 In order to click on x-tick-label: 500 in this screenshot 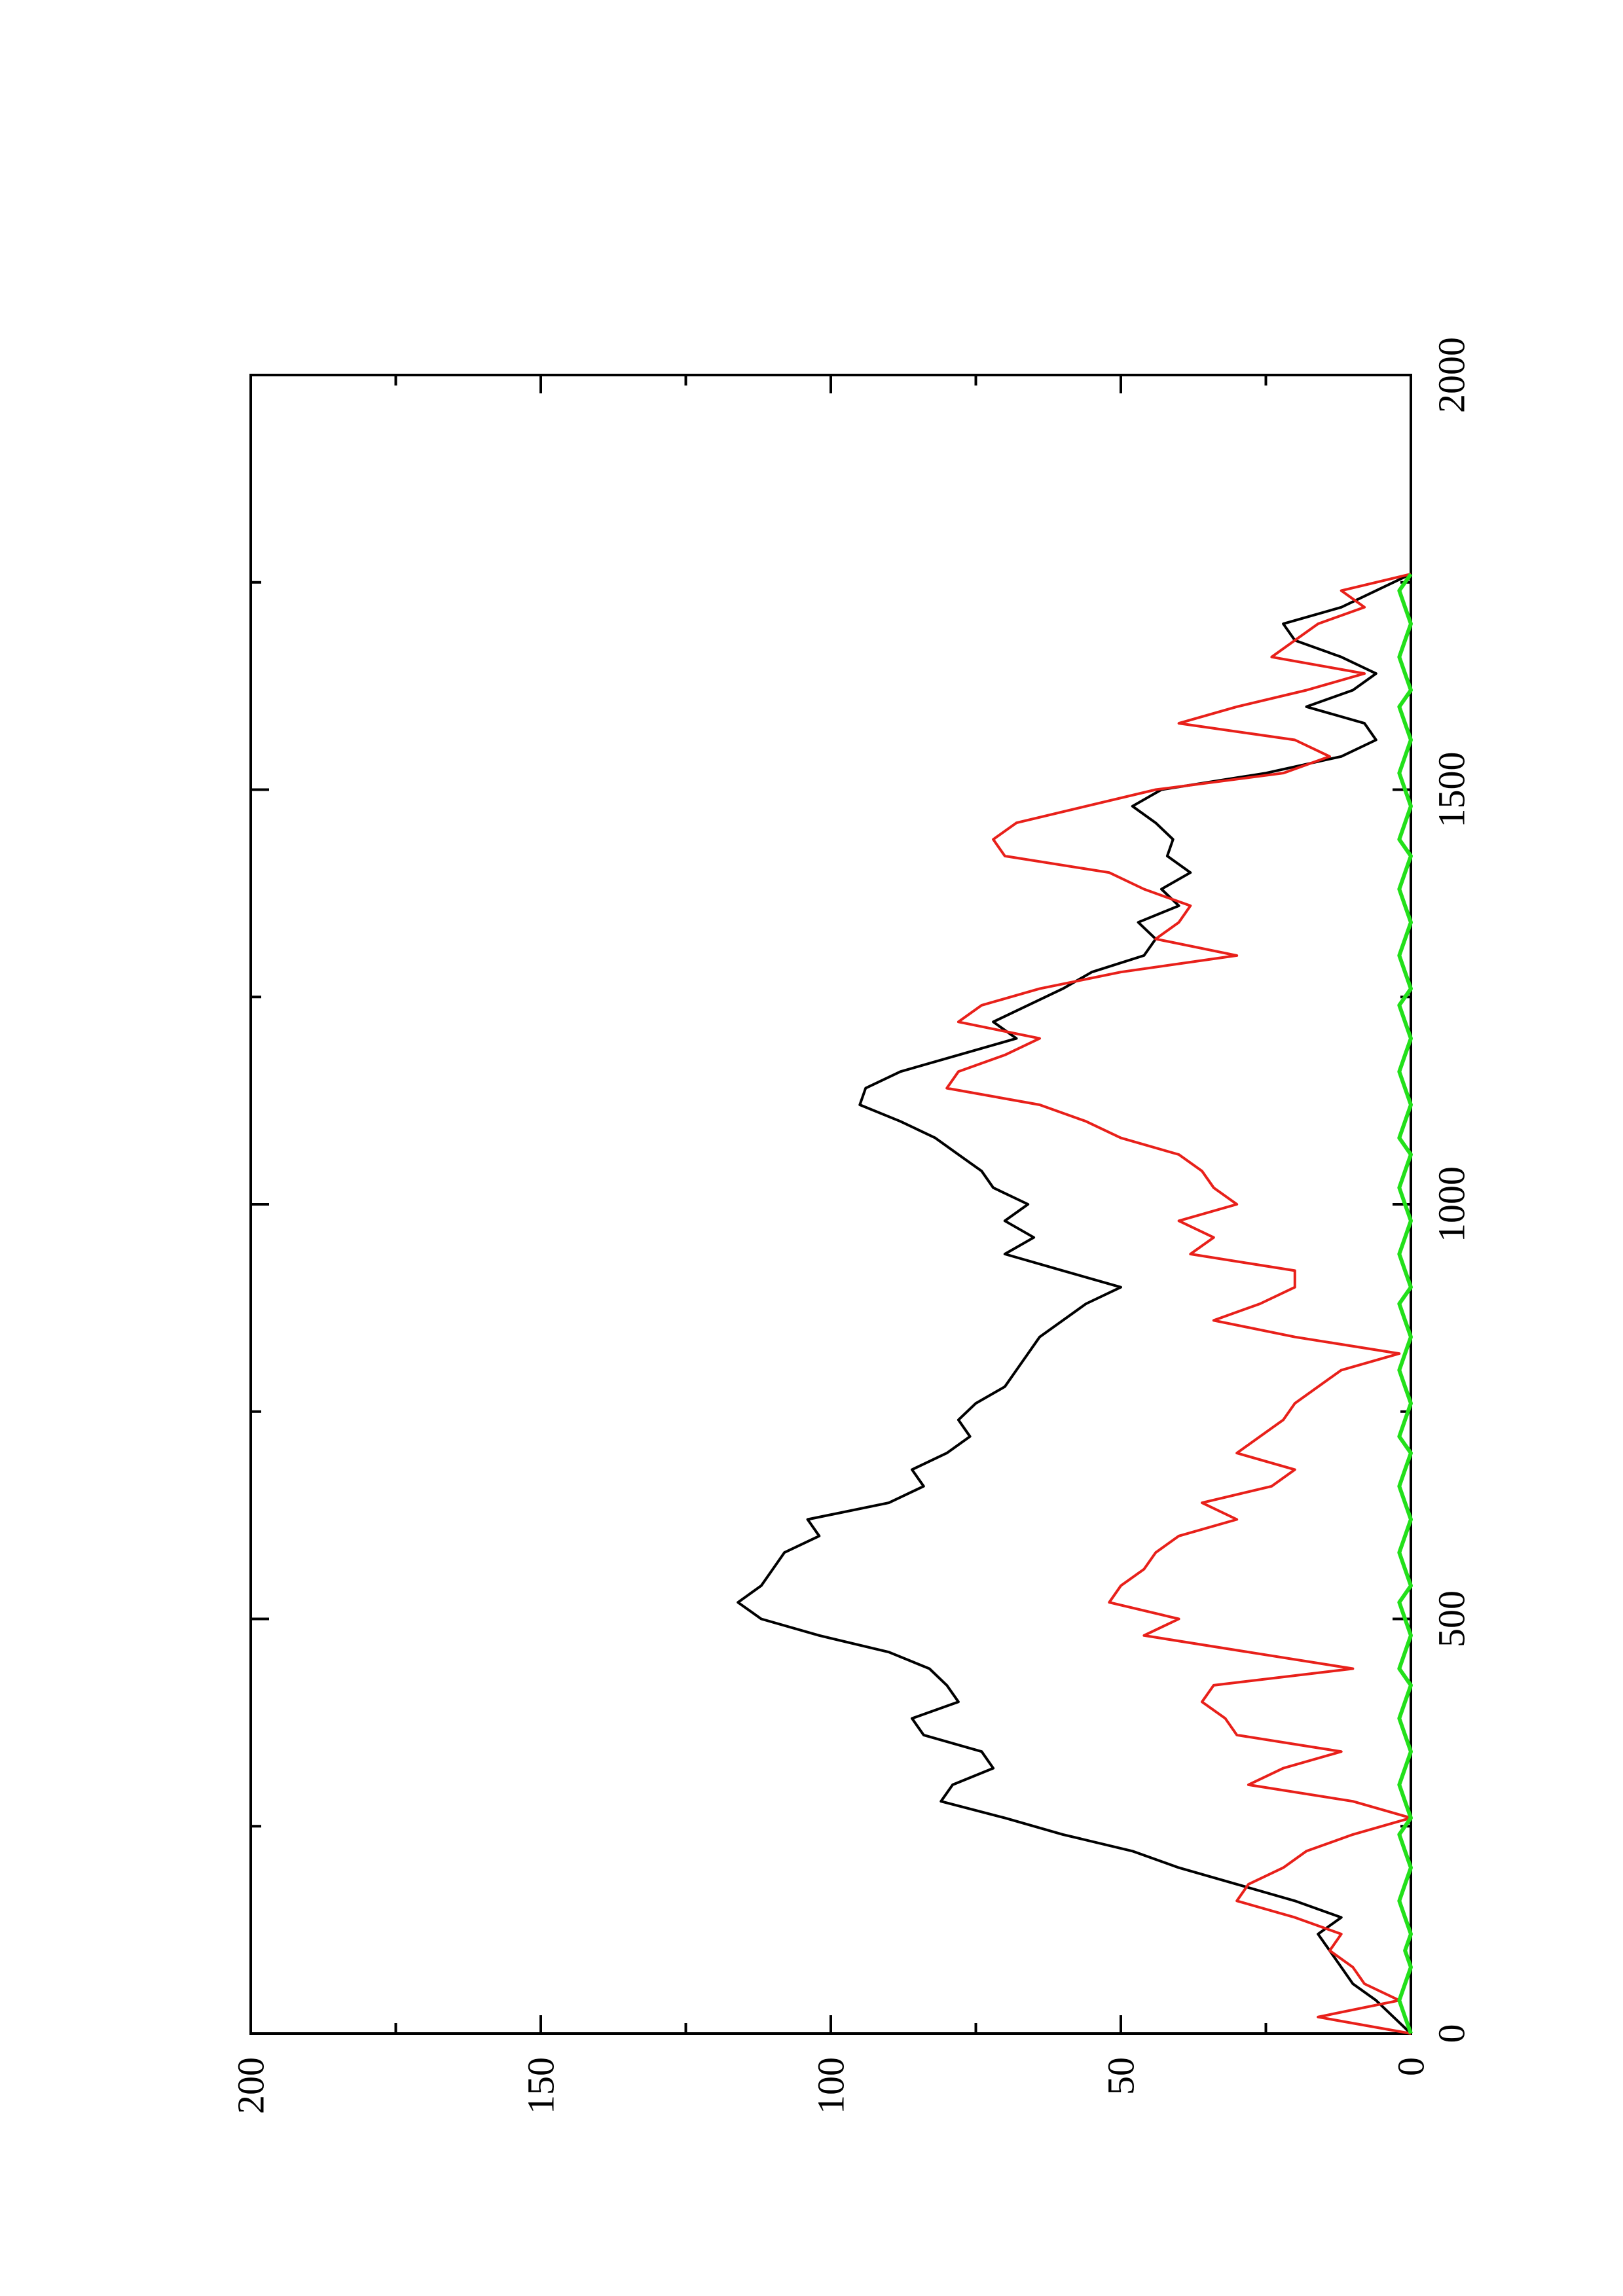, I will do `click(1452, 1618)`.